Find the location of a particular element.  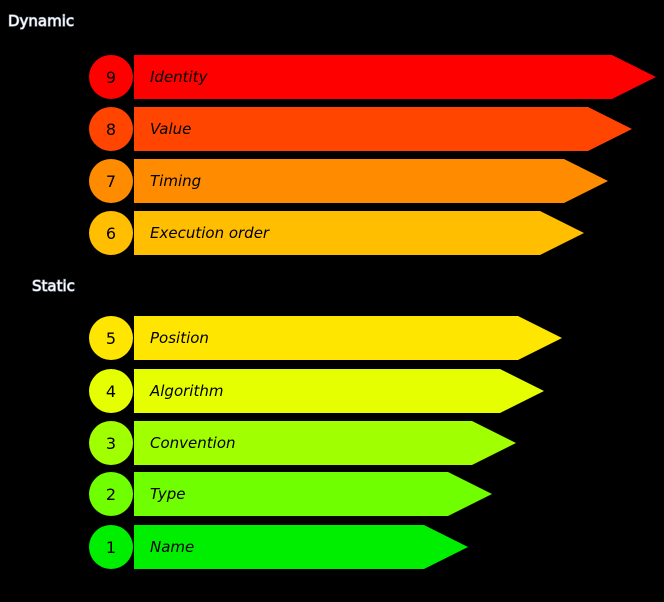

level-6-label: Execution order is located at coordinates (210, 233).